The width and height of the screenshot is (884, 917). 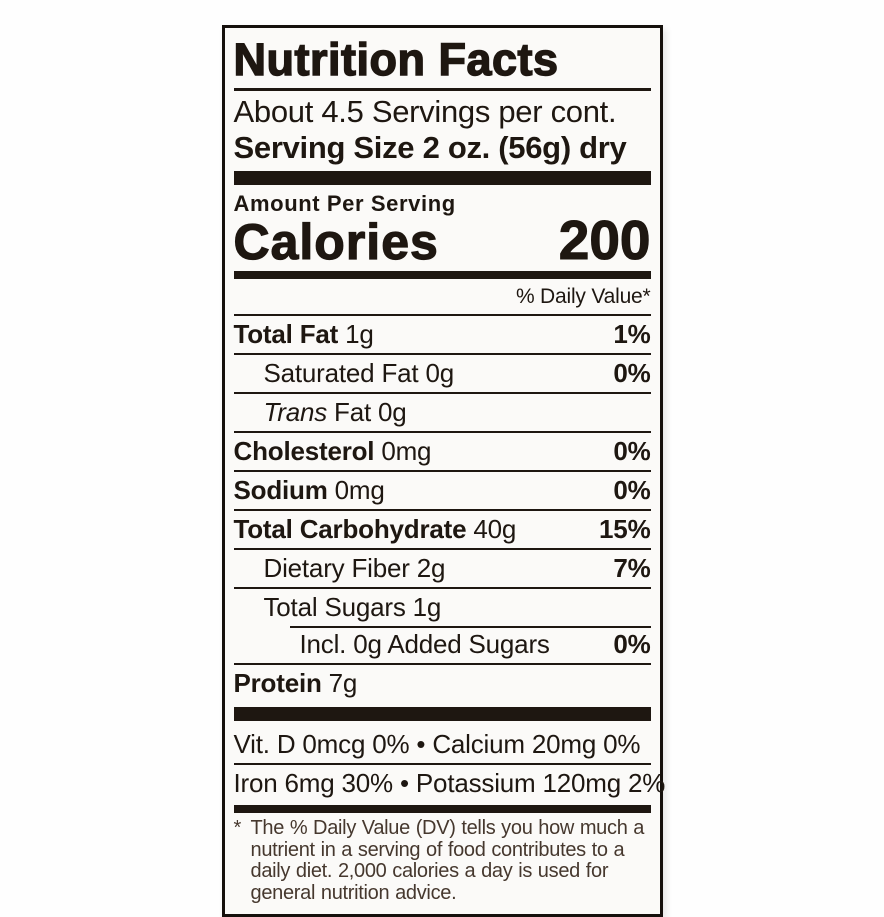 What do you see at coordinates (425, 111) in the screenshot?
I see `servings-per-container: About 4.5 Servings per cont.` at bounding box center [425, 111].